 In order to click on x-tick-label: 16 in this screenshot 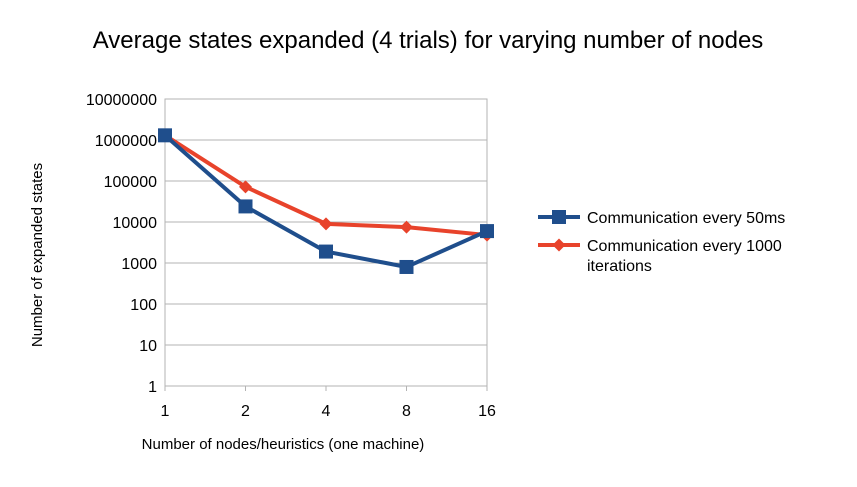, I will do `click(487, 411)`.